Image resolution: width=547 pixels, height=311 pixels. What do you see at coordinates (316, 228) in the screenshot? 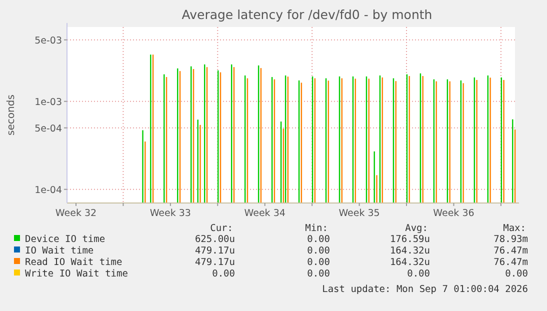
I see `text: Min:` at bounding box center [316, 228].